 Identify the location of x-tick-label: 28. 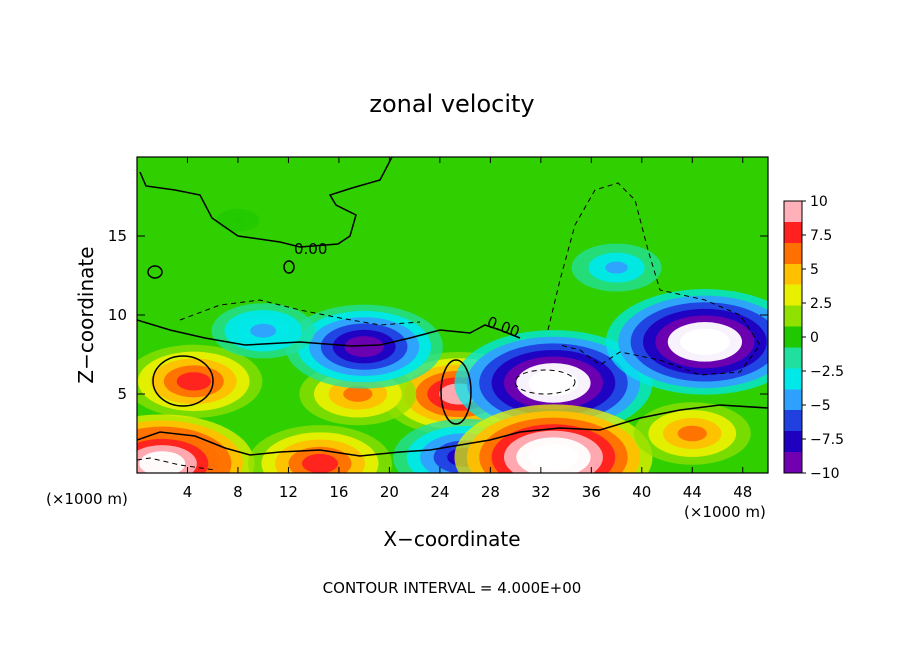
(490, 492).